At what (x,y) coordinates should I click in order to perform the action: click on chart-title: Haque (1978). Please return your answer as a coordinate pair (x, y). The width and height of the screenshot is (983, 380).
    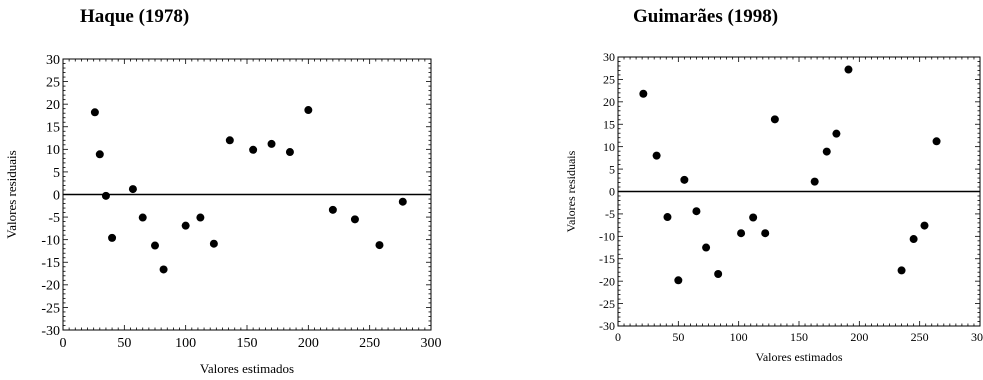
    Looking at the image, I should click on (135, 16).